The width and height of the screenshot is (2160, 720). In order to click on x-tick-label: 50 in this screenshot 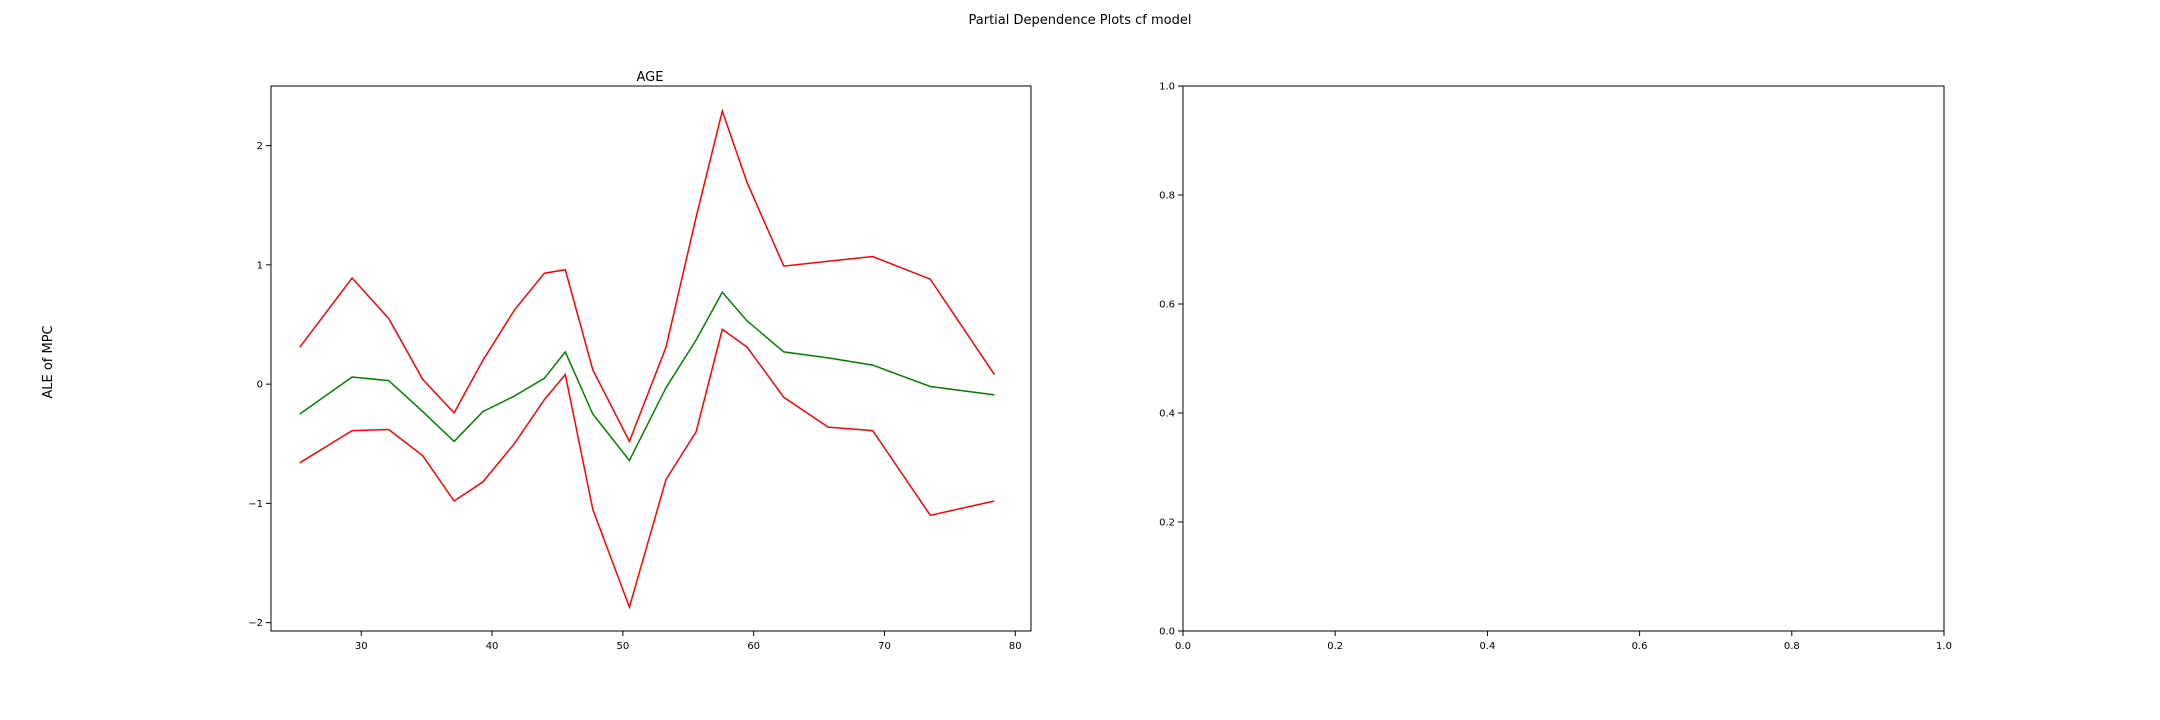, I will do `click(623, 646)`.